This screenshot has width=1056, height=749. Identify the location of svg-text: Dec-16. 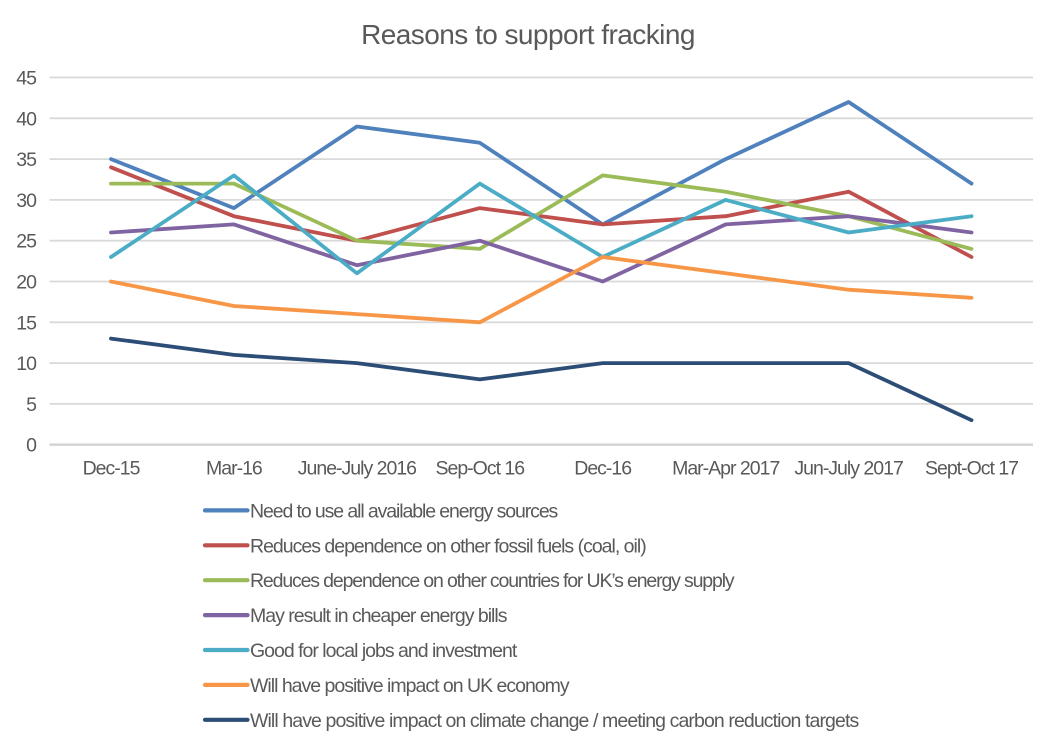
(602, 469).